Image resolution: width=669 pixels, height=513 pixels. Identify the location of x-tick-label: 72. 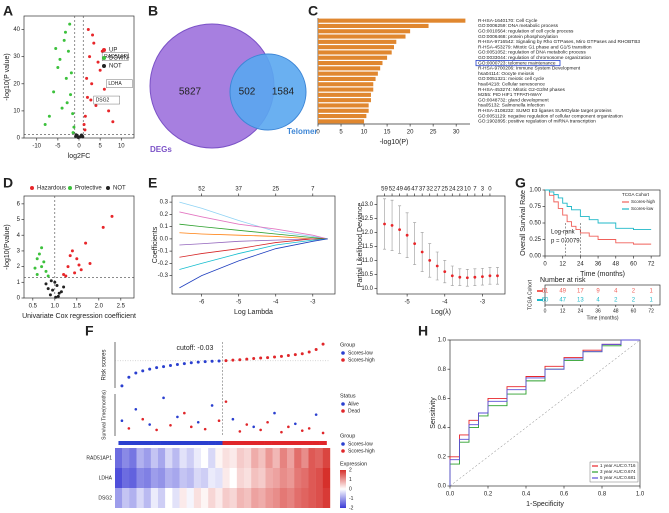
(651, 265).